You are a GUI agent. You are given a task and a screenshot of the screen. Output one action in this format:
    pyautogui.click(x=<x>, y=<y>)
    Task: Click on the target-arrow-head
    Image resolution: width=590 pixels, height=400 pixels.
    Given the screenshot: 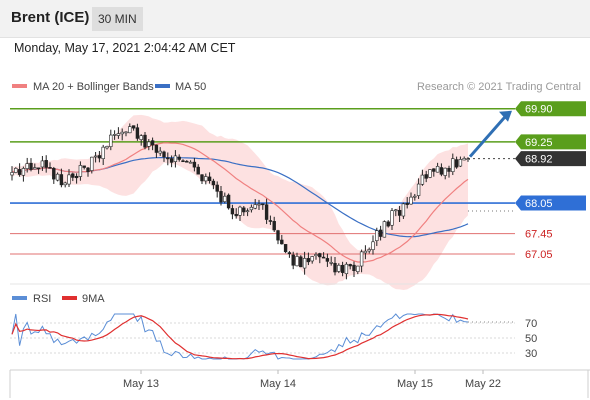 What is the action you would take?
    pyautogui.click(x=505, y=116)
    